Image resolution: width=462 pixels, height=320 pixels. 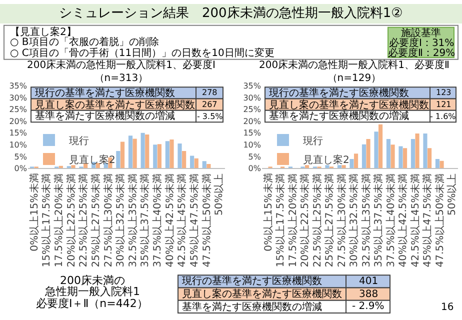 I want to click on text: 388, so click(x=368, y=294).